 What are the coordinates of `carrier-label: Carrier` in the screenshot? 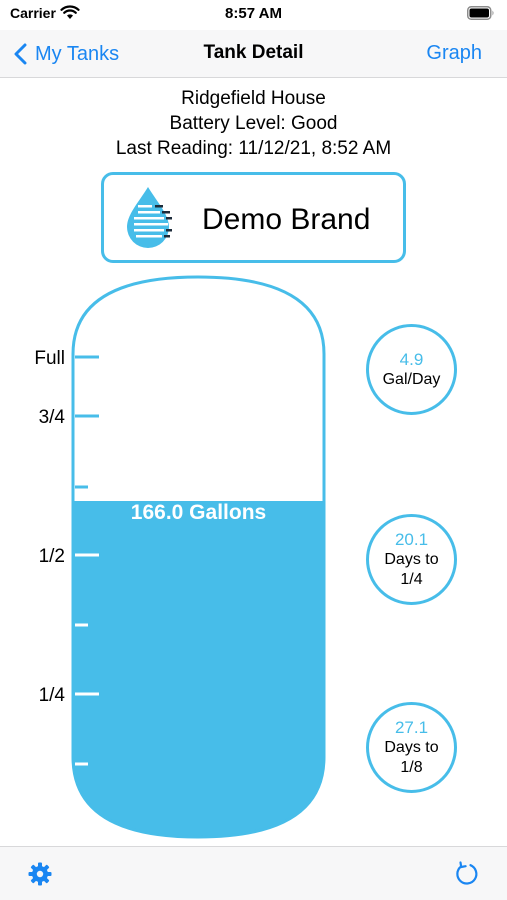 It's located at (33, 13).